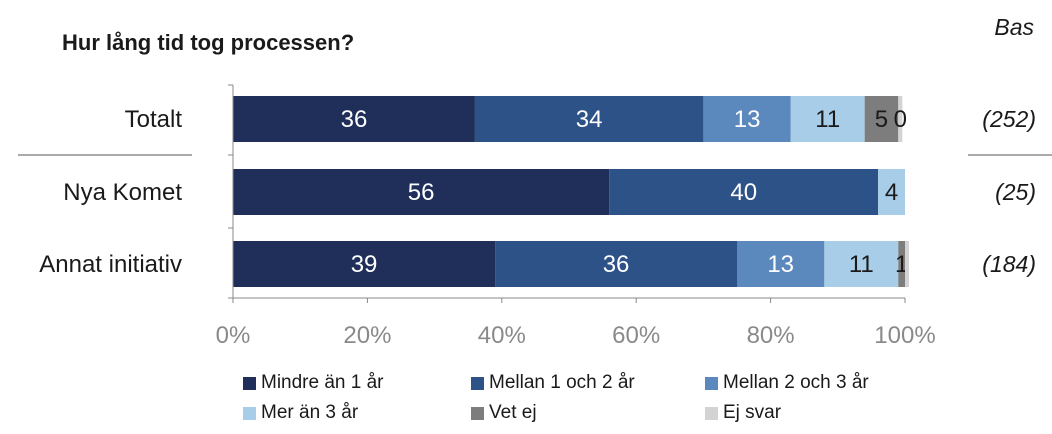  I want to click on legend-label: Mer än 3 år, so click(310, 412).